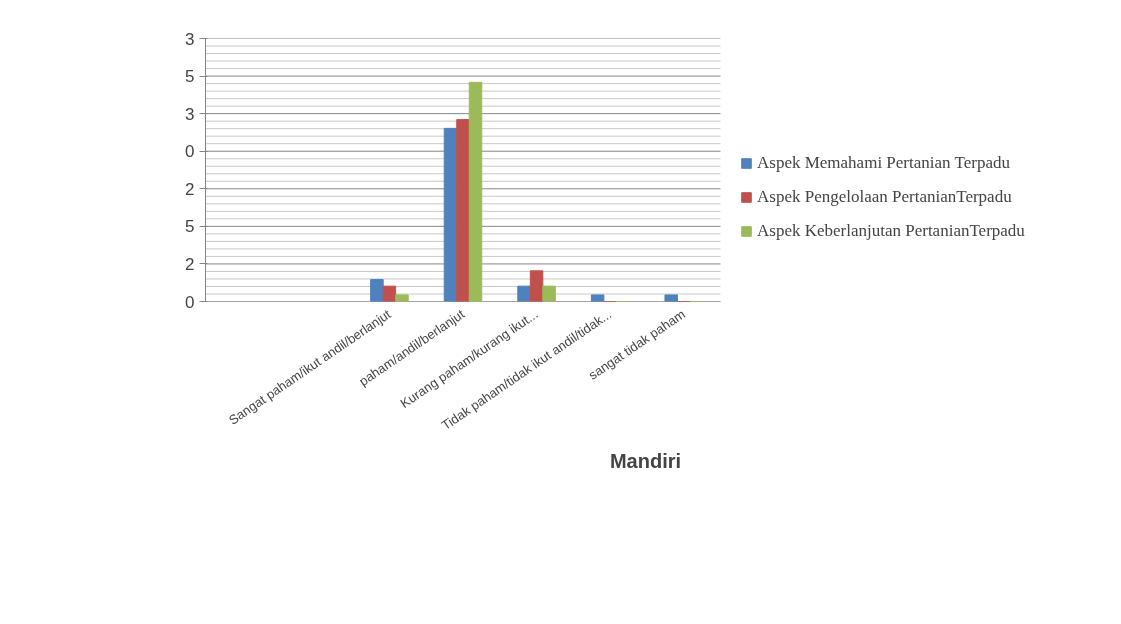  Describe the element at coordinates (883, 163) in the screenshot. I see `legend-label: Aspek Memahami Pertanian Terpadu` at that location.